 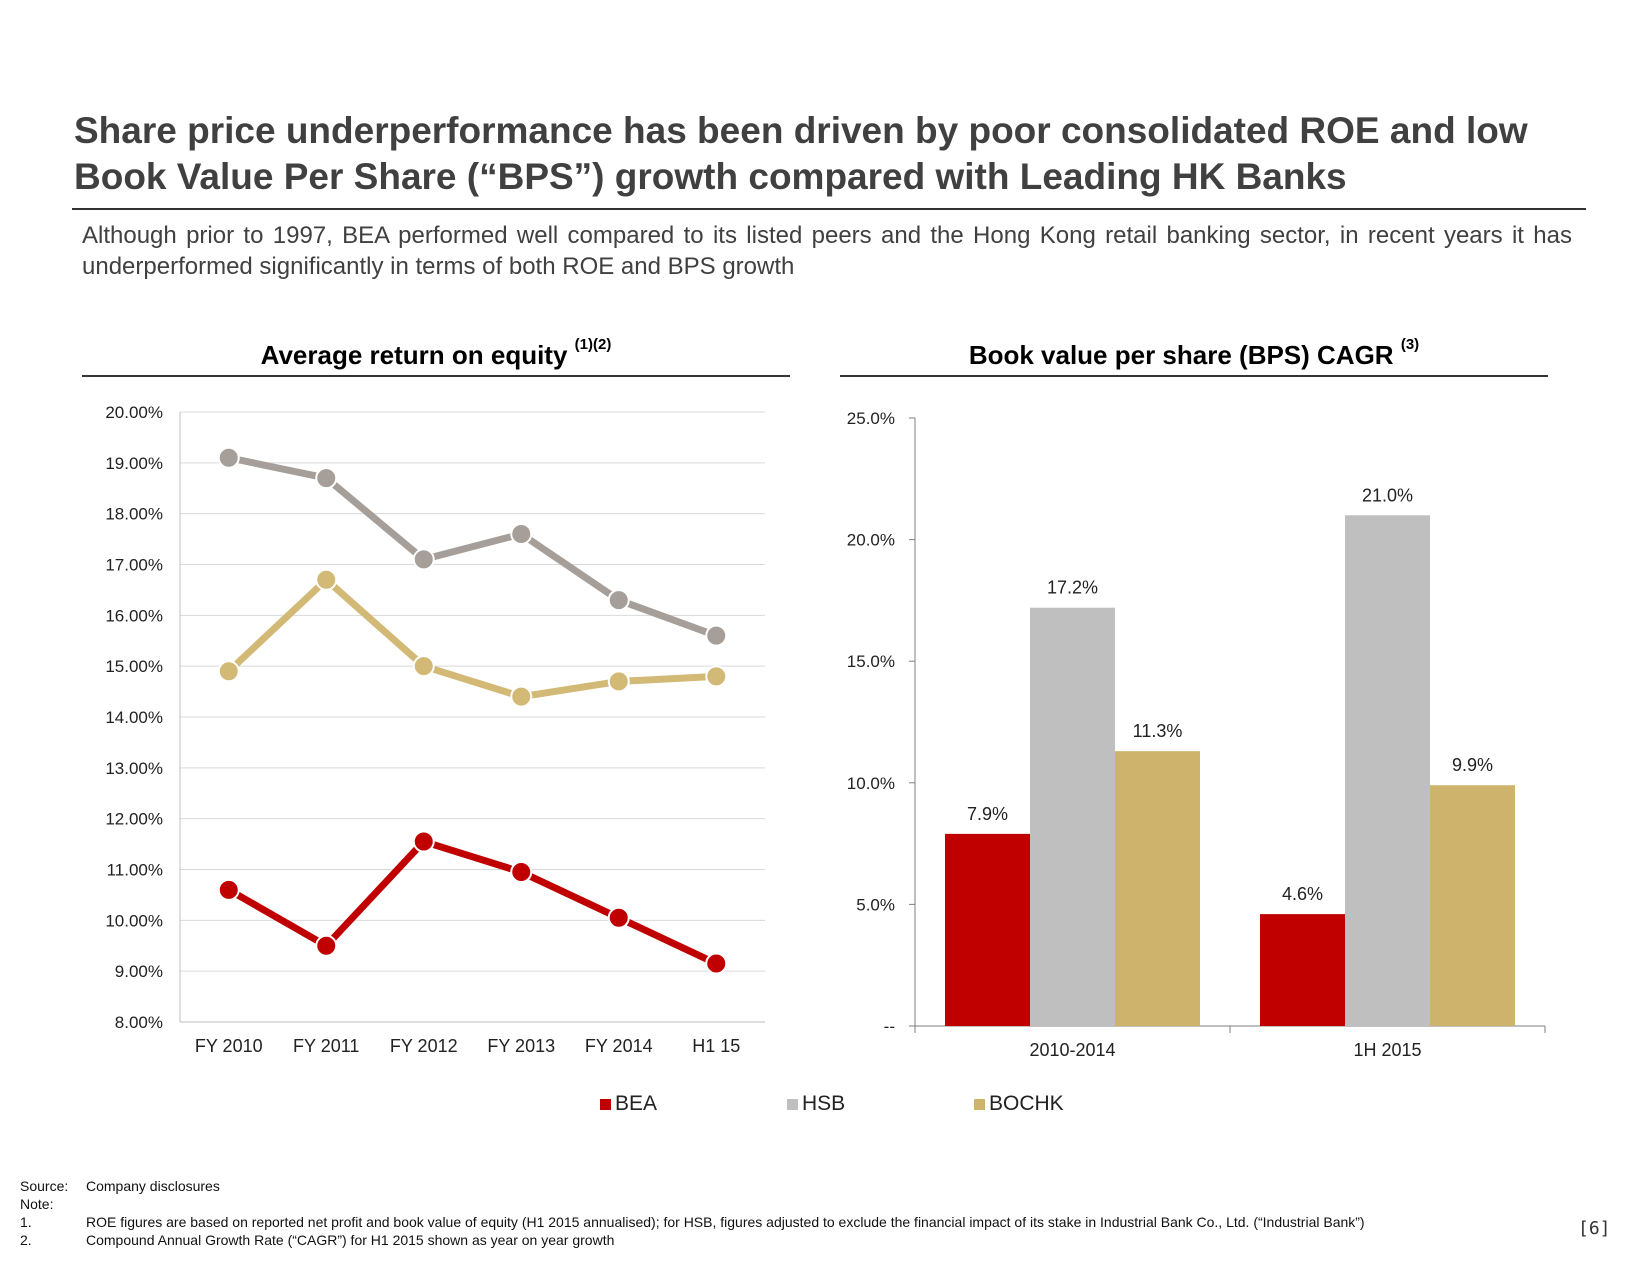 What do you see at coordinates (134, 463) in the screenshot?
I see `y-tick-label: 19.00%` at bounding box center [134, 463].